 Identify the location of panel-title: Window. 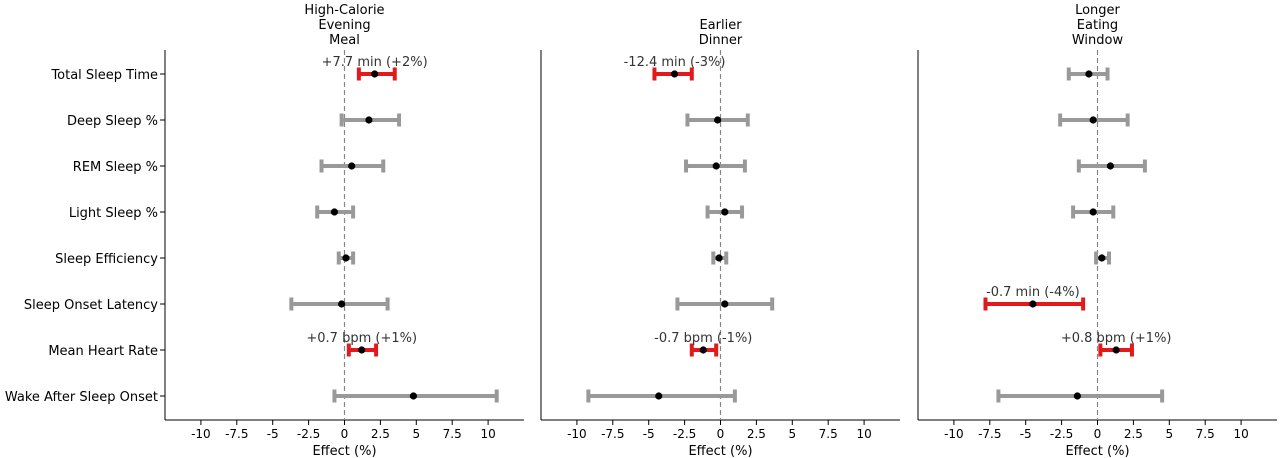
(1098, 40).